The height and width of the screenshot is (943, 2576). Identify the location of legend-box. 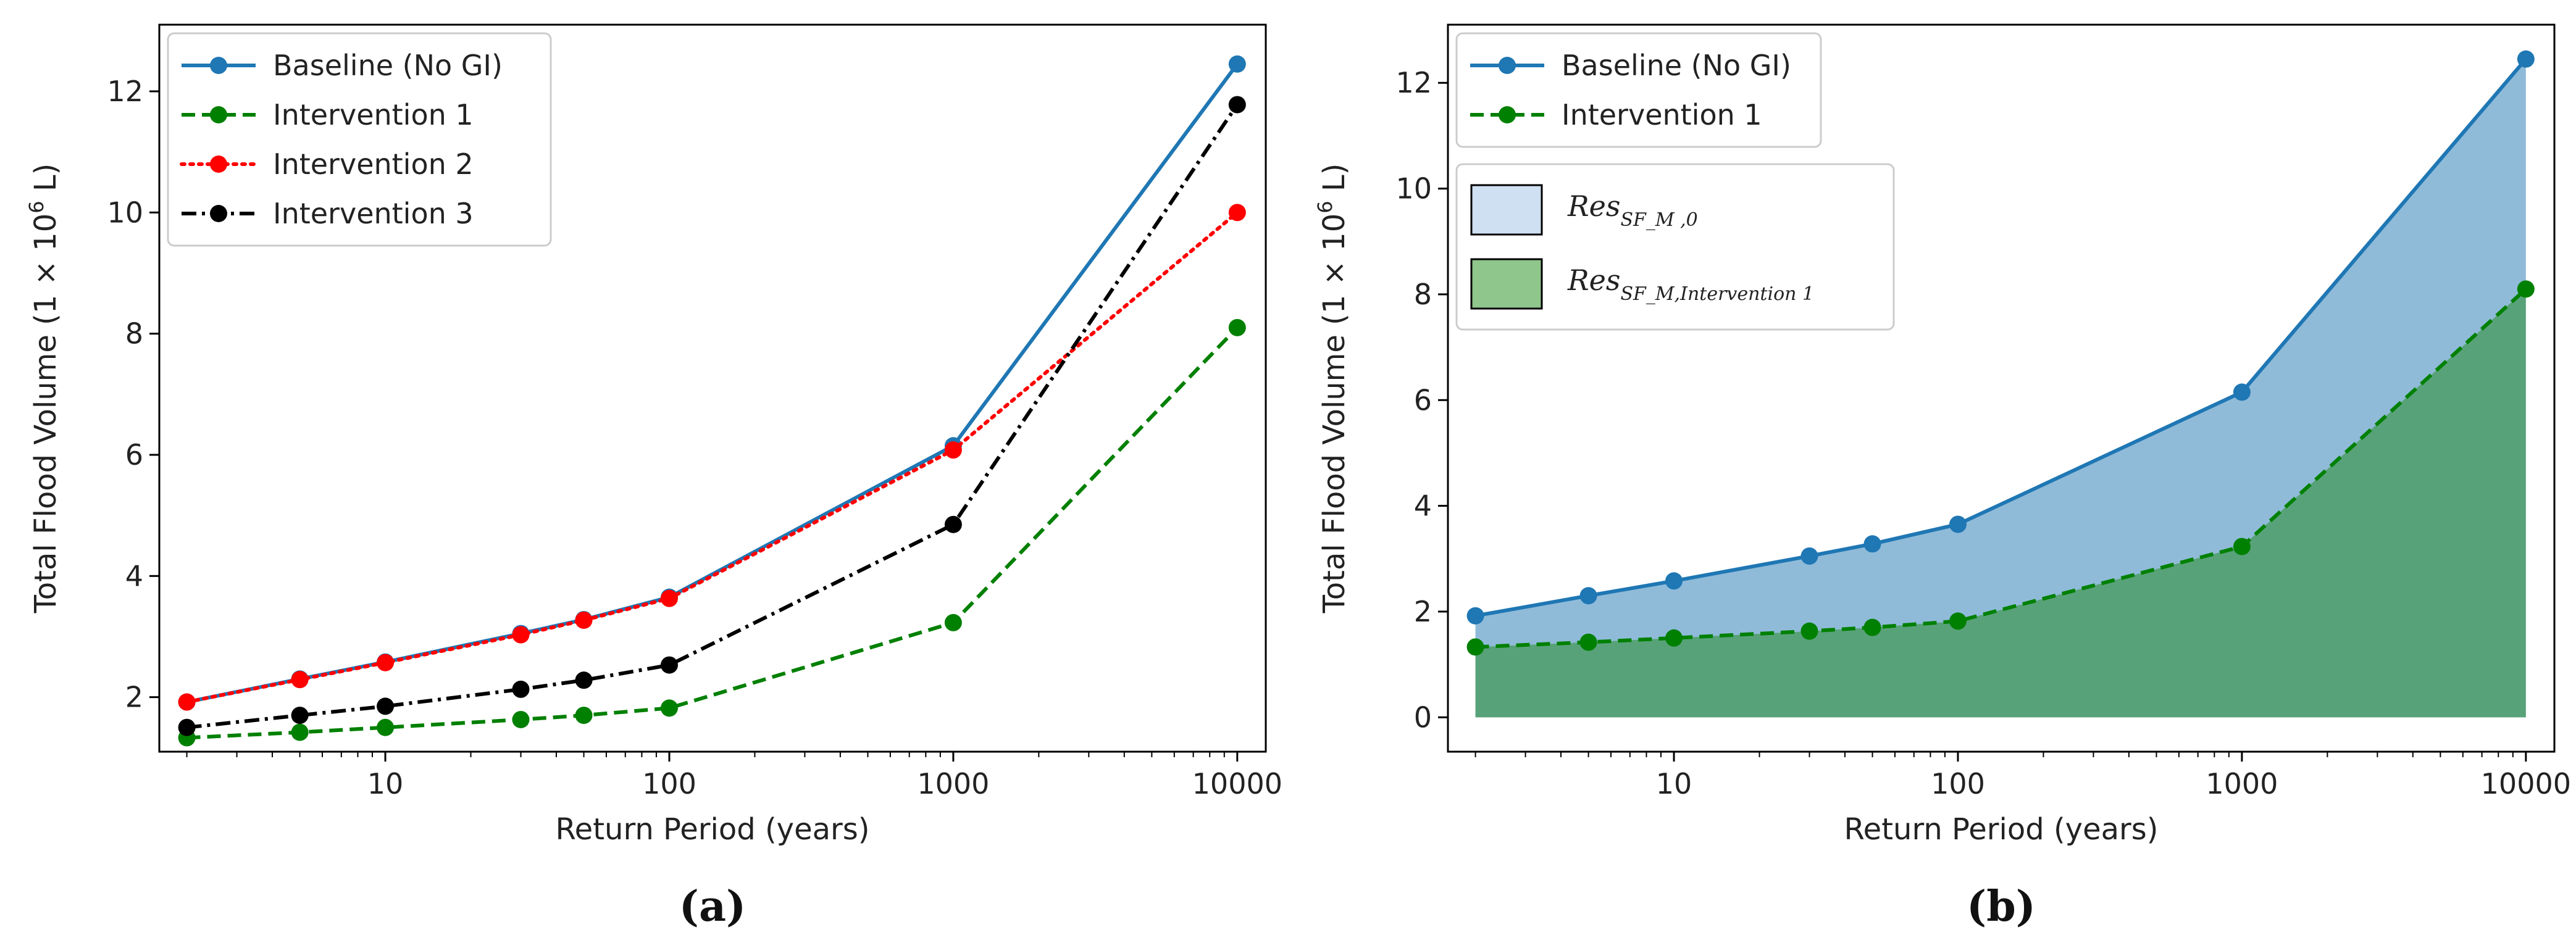
(360, 139).